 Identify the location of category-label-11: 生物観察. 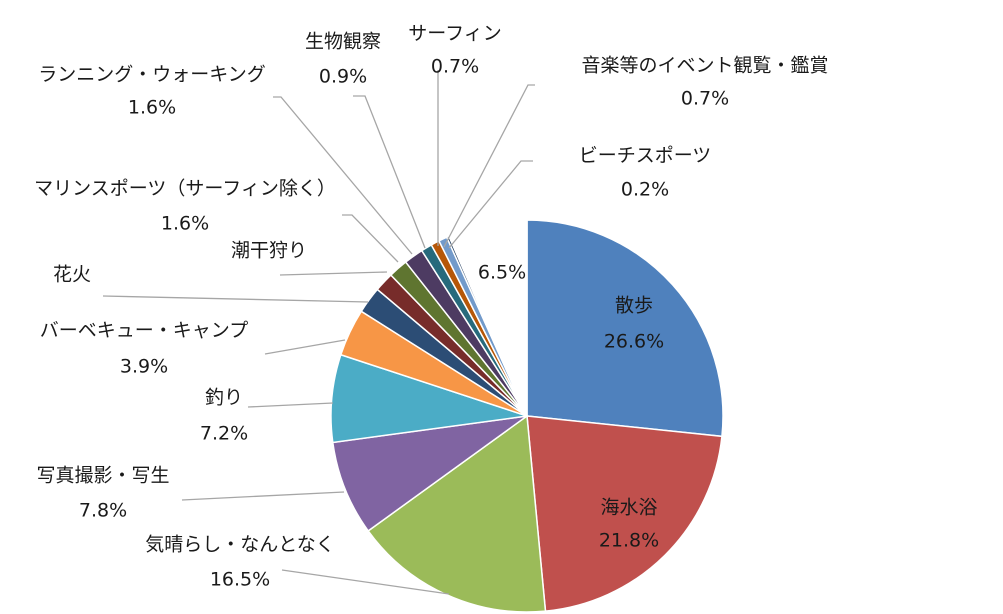
(343, 42).